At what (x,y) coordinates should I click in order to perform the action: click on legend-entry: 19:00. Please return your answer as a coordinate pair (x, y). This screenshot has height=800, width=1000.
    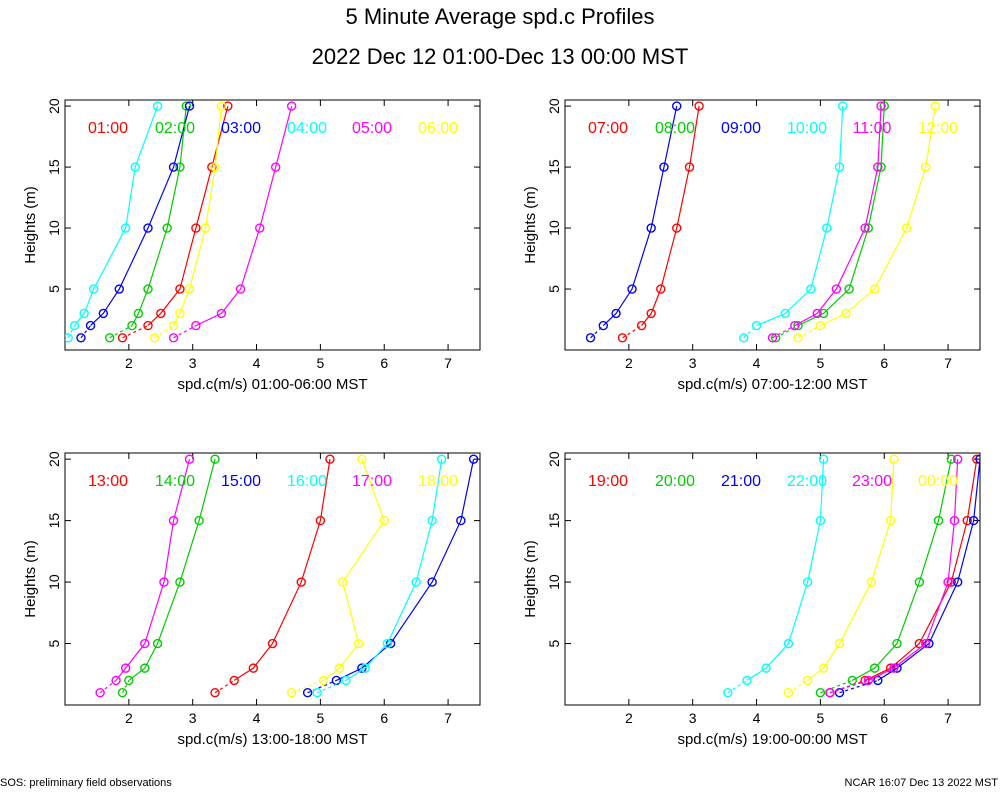
    Looking at the image, I should click on (608, 481).